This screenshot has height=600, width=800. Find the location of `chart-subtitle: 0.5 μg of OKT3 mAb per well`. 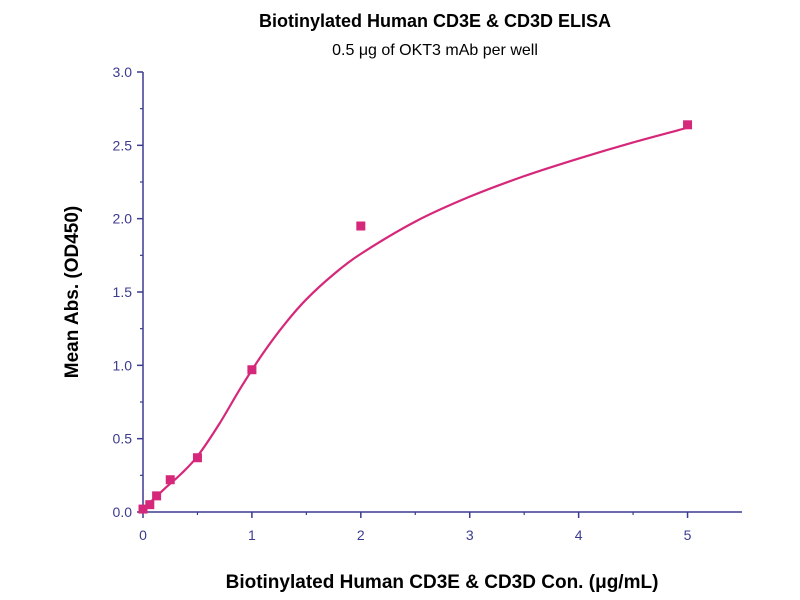

chart-subtitle: 0.5 μg of OKT3 mAb per well is located at coordinates (435, 50).